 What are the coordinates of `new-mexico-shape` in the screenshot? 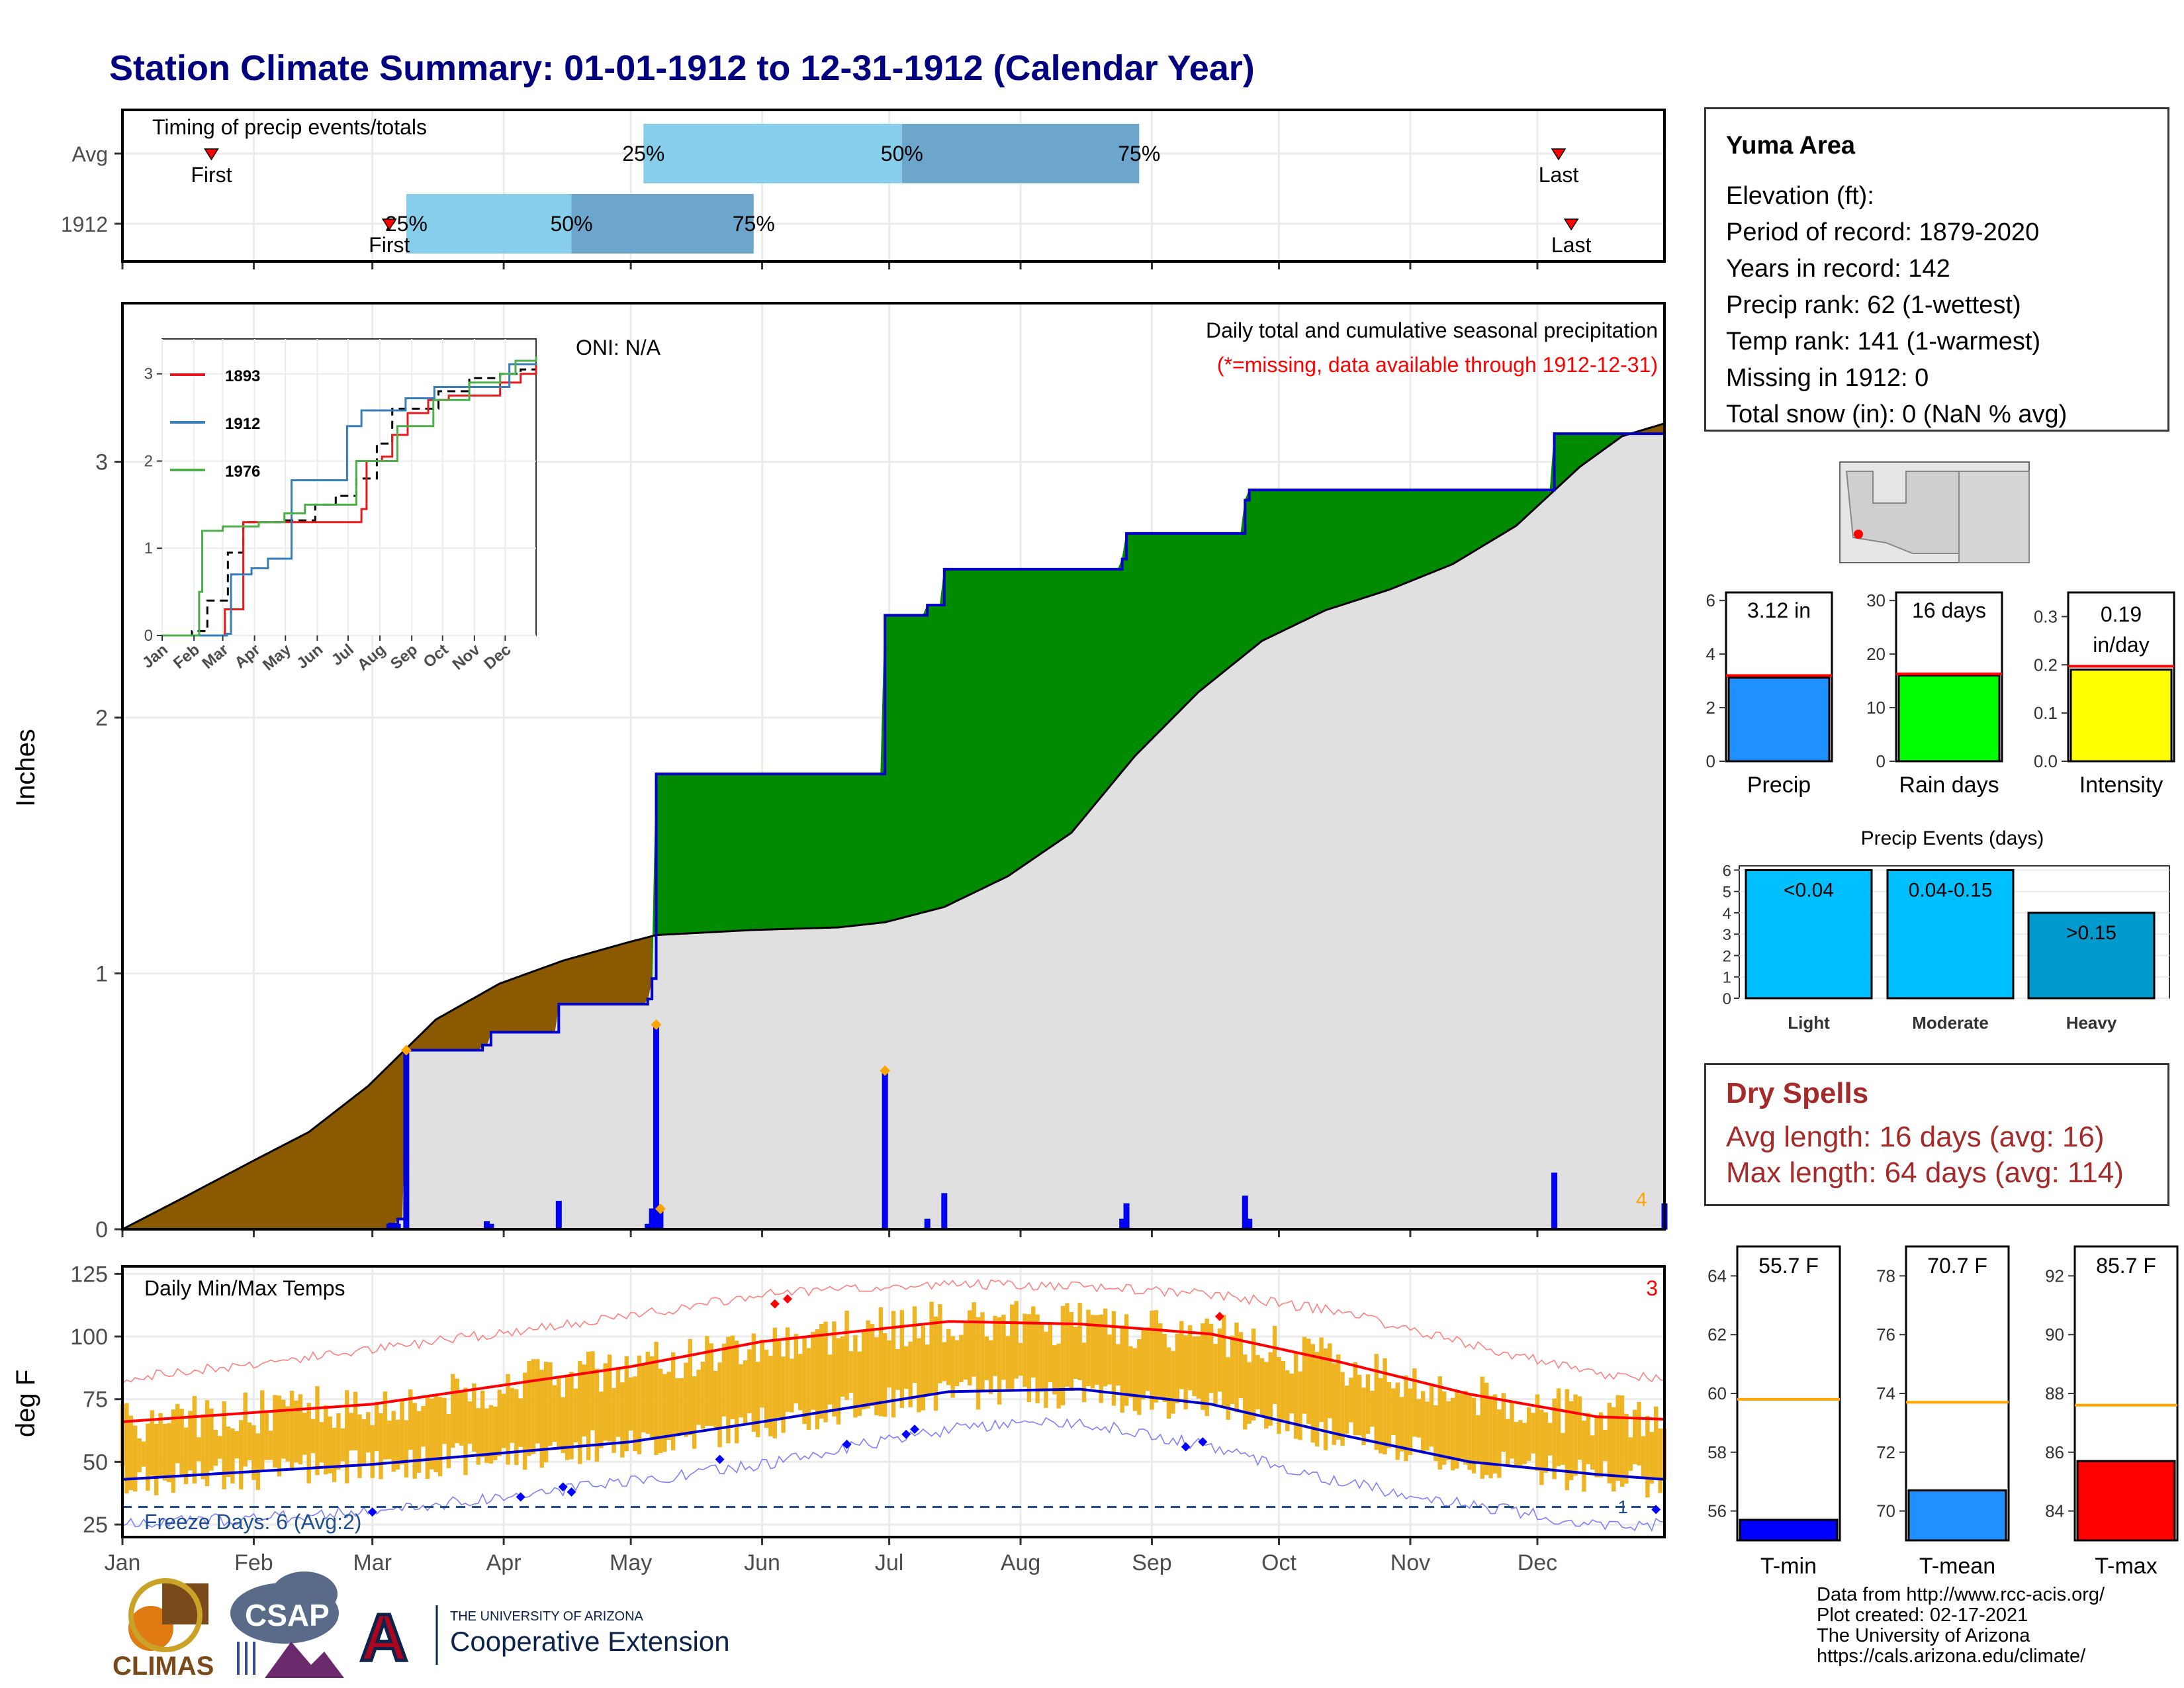 It's located at (1994, 517).